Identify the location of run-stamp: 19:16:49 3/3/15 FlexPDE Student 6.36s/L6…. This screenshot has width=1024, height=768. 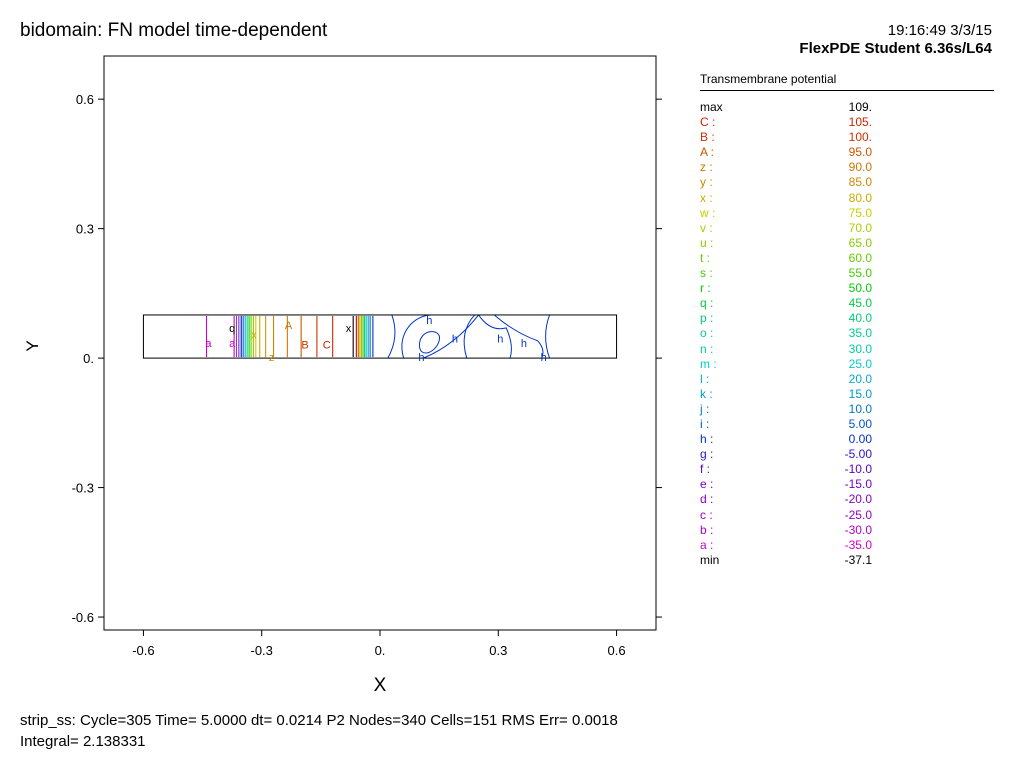
(895, 40).